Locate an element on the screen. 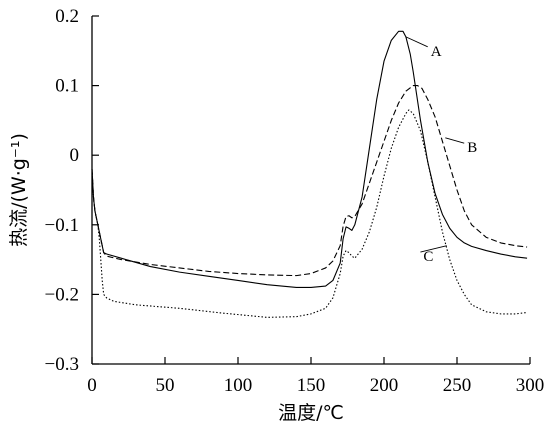 This screenshot has height=431, width=558. annotation-label-c: C is located at coordinates (428, 257).